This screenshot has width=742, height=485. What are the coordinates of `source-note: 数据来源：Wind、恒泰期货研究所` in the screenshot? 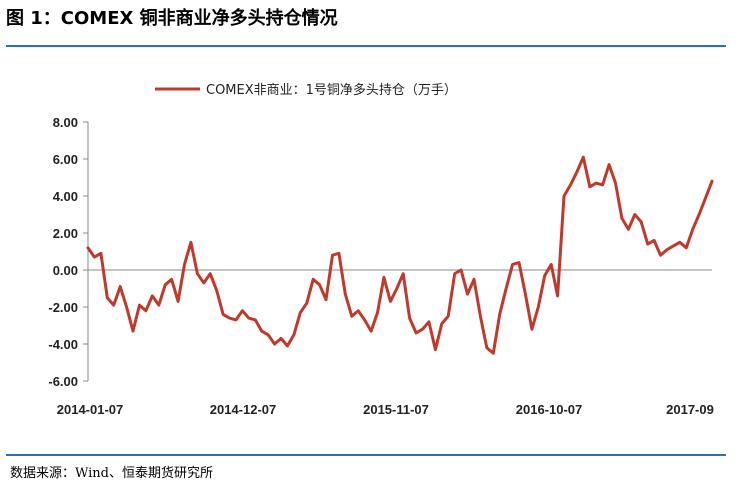 It's located at (111, 473).